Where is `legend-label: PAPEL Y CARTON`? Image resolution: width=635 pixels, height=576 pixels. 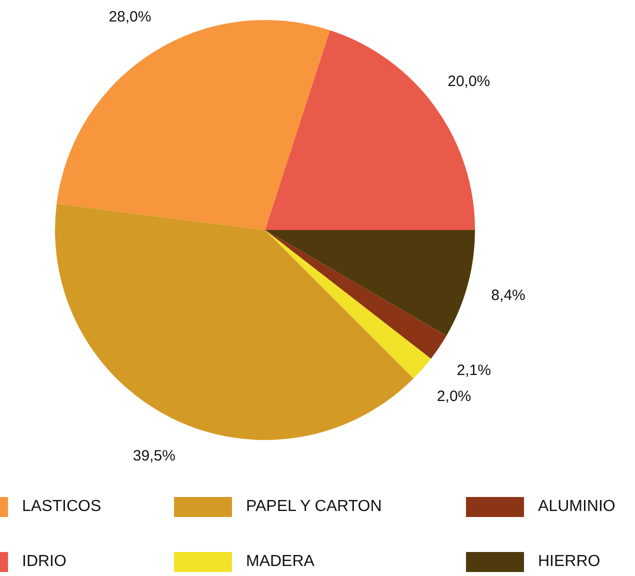
legend-label: PAPEL Y CARTON is located at coordinates (314, 507).